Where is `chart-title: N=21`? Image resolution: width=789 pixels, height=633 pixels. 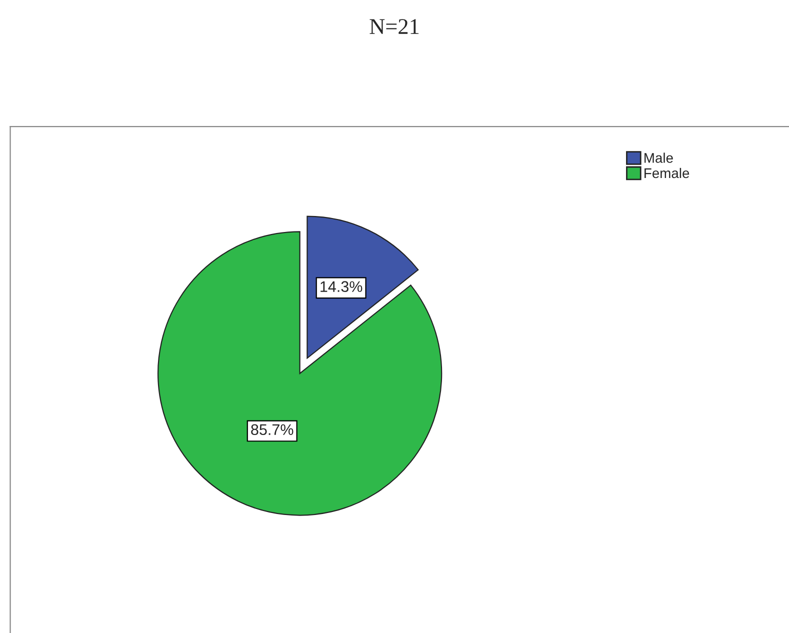 chart-title: N=21 is located at coordinates (394, 26).